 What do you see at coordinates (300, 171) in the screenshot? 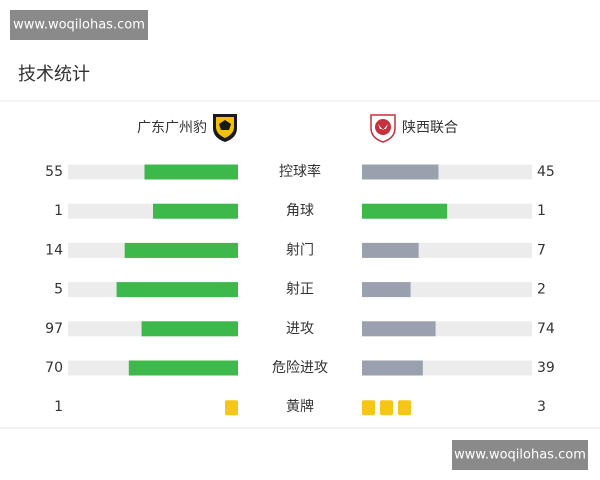
I see `stat-label: 控球率` at bounding box center [300, 171].